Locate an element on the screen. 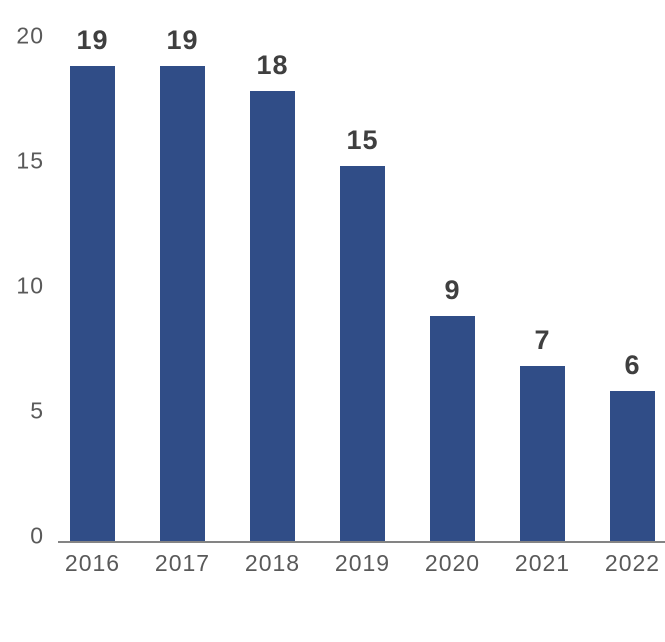 The width and height of the screenshot is (665, 642). bar-2018 is located at coordinates (272, 316).